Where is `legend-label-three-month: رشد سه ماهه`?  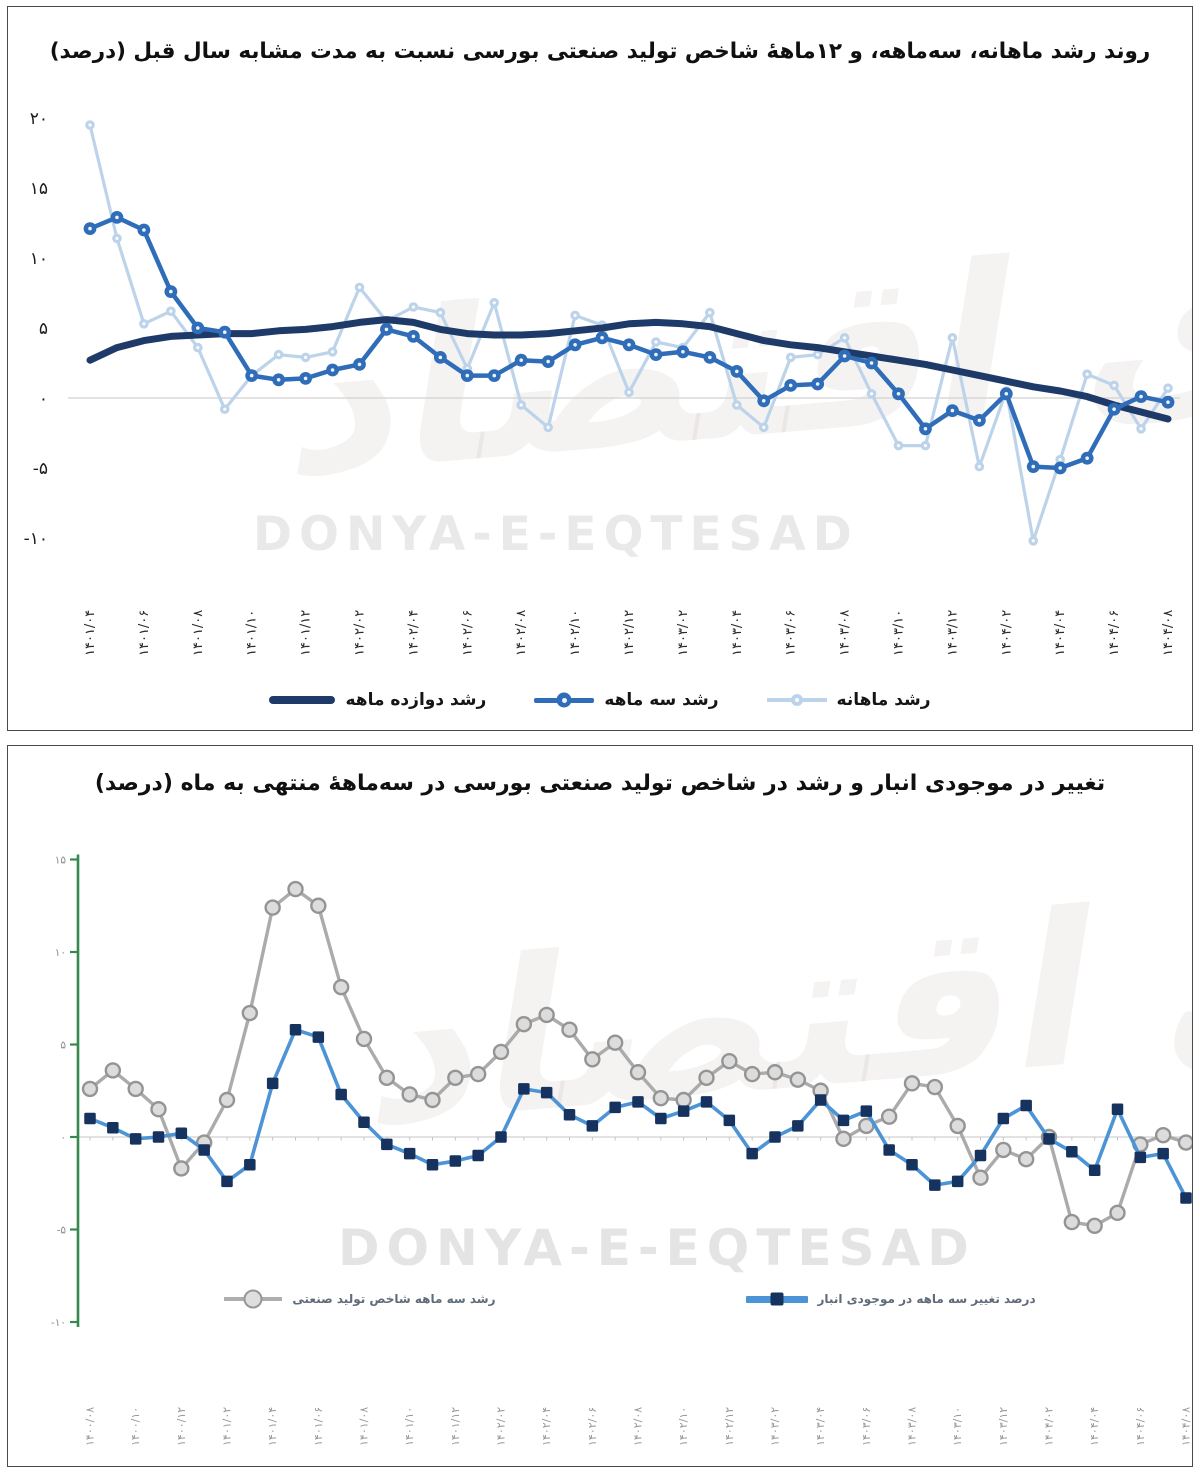 legend-label-three-month: رشد سه ماهه is located at coordinates (661, 700).